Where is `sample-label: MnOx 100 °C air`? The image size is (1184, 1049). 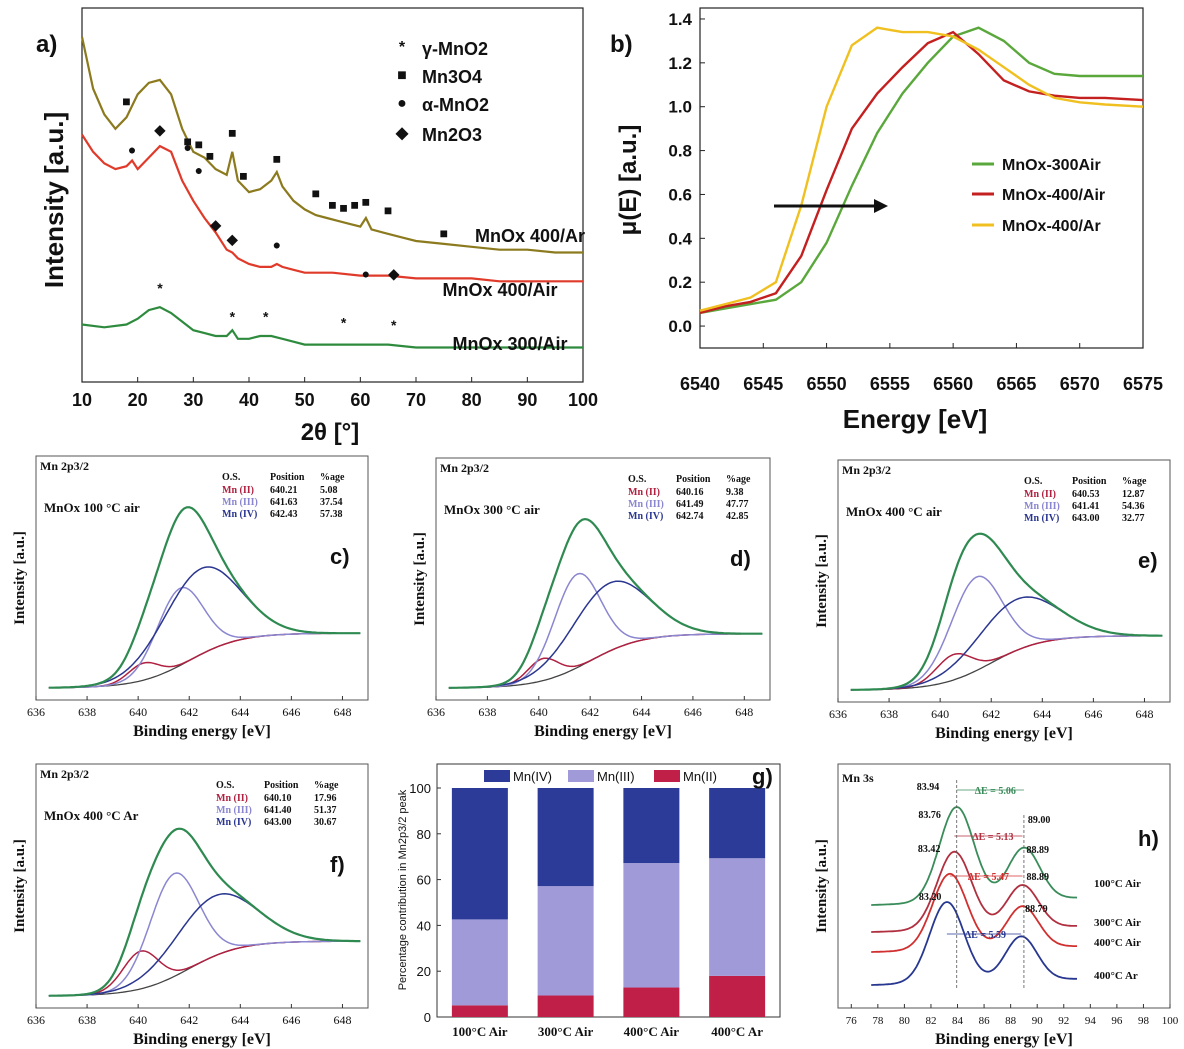
sample-label: MnOx 100 °C air is located at coordinates (92, 507).